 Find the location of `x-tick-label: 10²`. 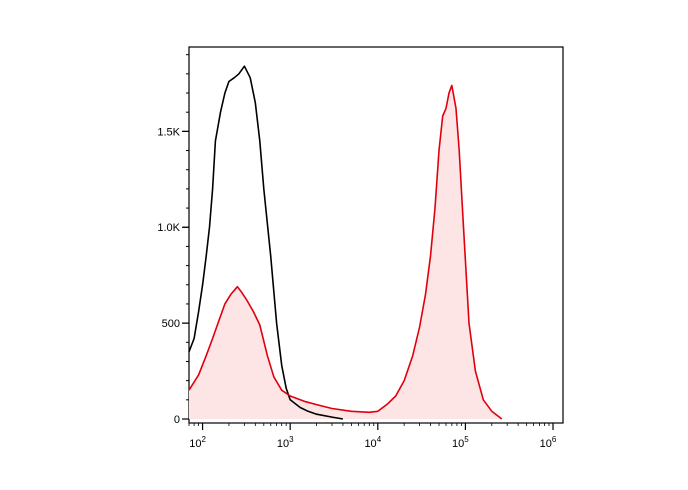

x-tick-label: 10² is located at coordinates (197, 442).